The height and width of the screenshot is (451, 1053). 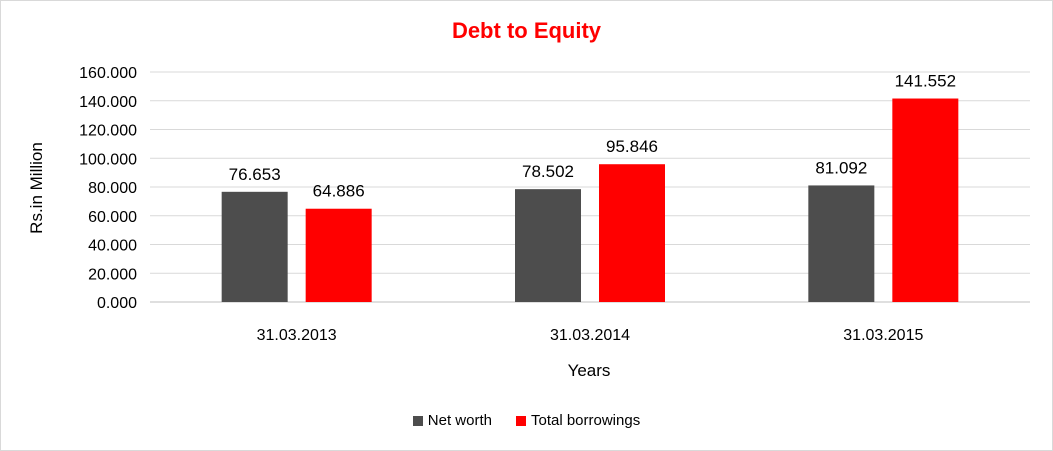 I want to click on y-tick-label: 100.000, so click(x=108, y=159).